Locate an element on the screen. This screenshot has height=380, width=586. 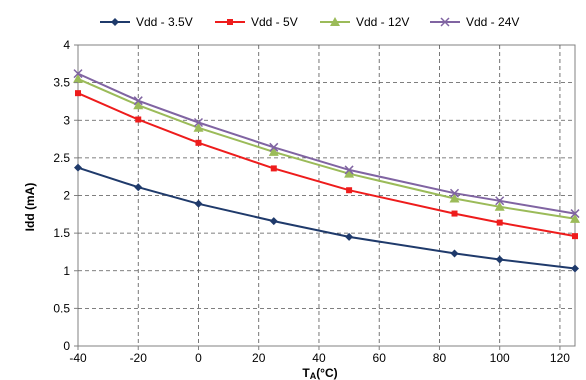
x-tick-label: 0 is located at coordinates (198, 358).